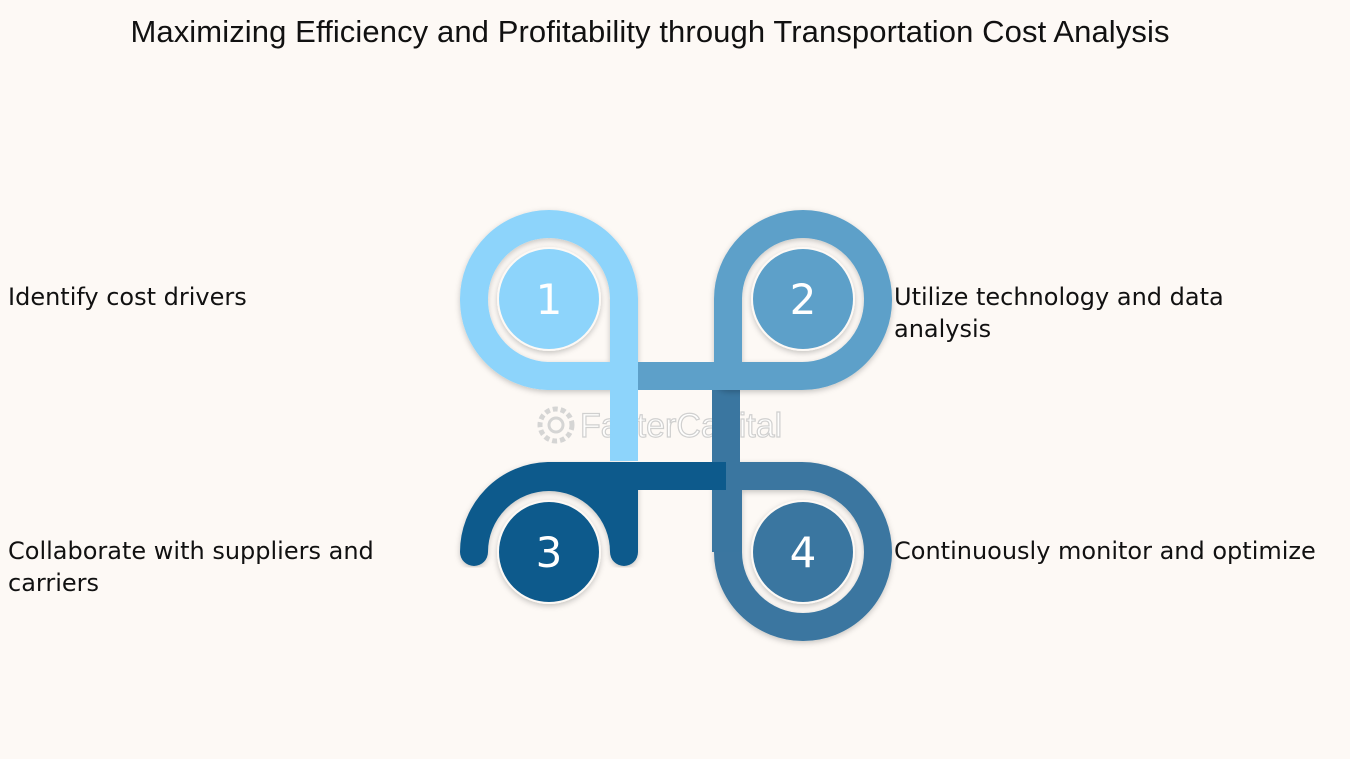  I want to click on step-4-badge: 4, so click(803, 552).